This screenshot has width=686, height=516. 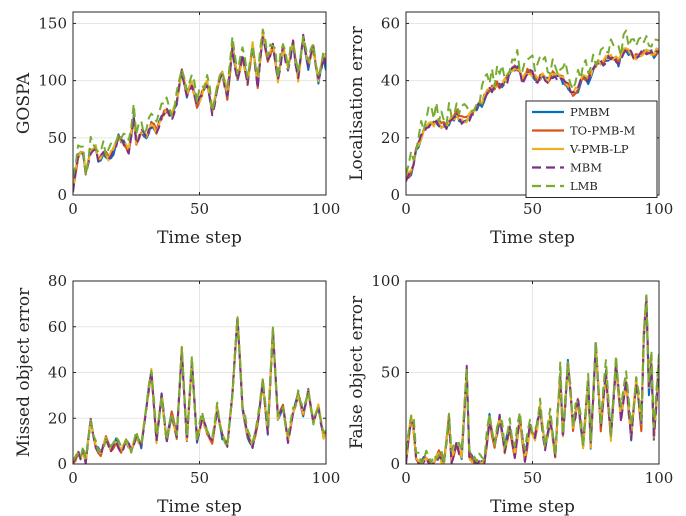 What do you see at coordinates (357, 372) in the screenshot?
I see `y-axis-label: False object error` at bounding box center [357, 372].